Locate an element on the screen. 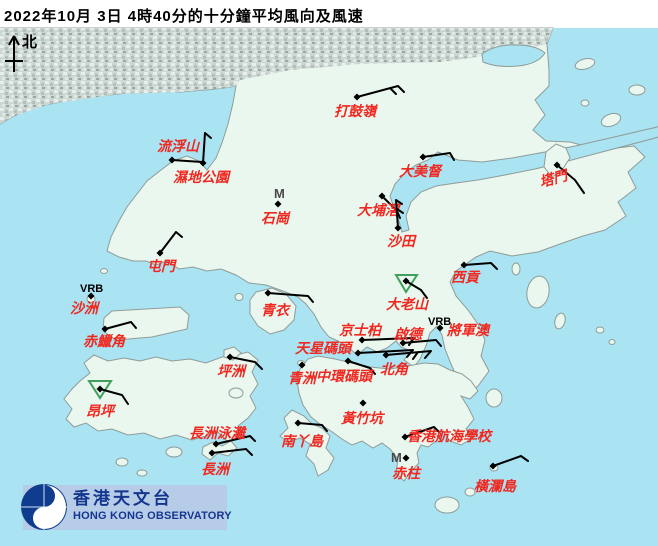 This screenshot has width=658, height=546. station-label: 啟德 is located at coordinates (409, 334).